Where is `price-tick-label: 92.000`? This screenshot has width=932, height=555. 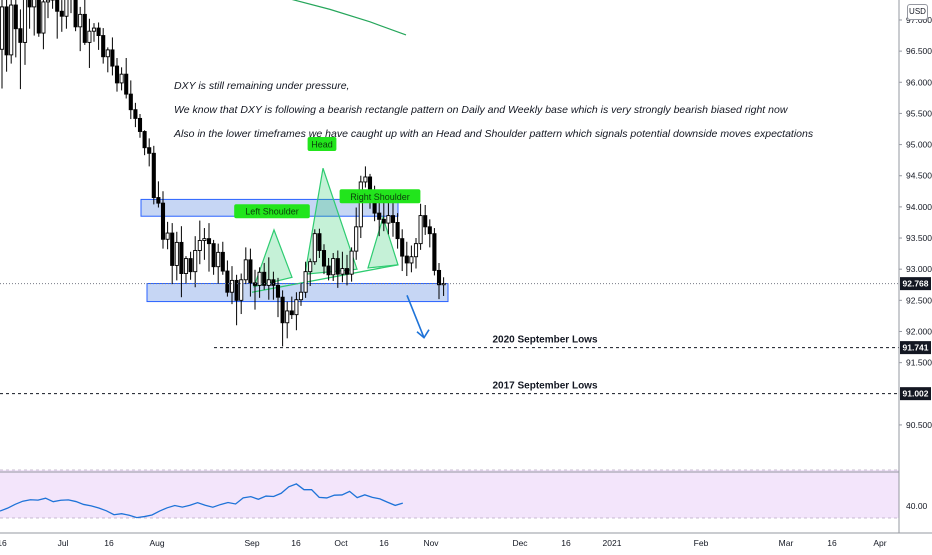 price-tick-label: 92.000 is located at coordinates (919, 331).